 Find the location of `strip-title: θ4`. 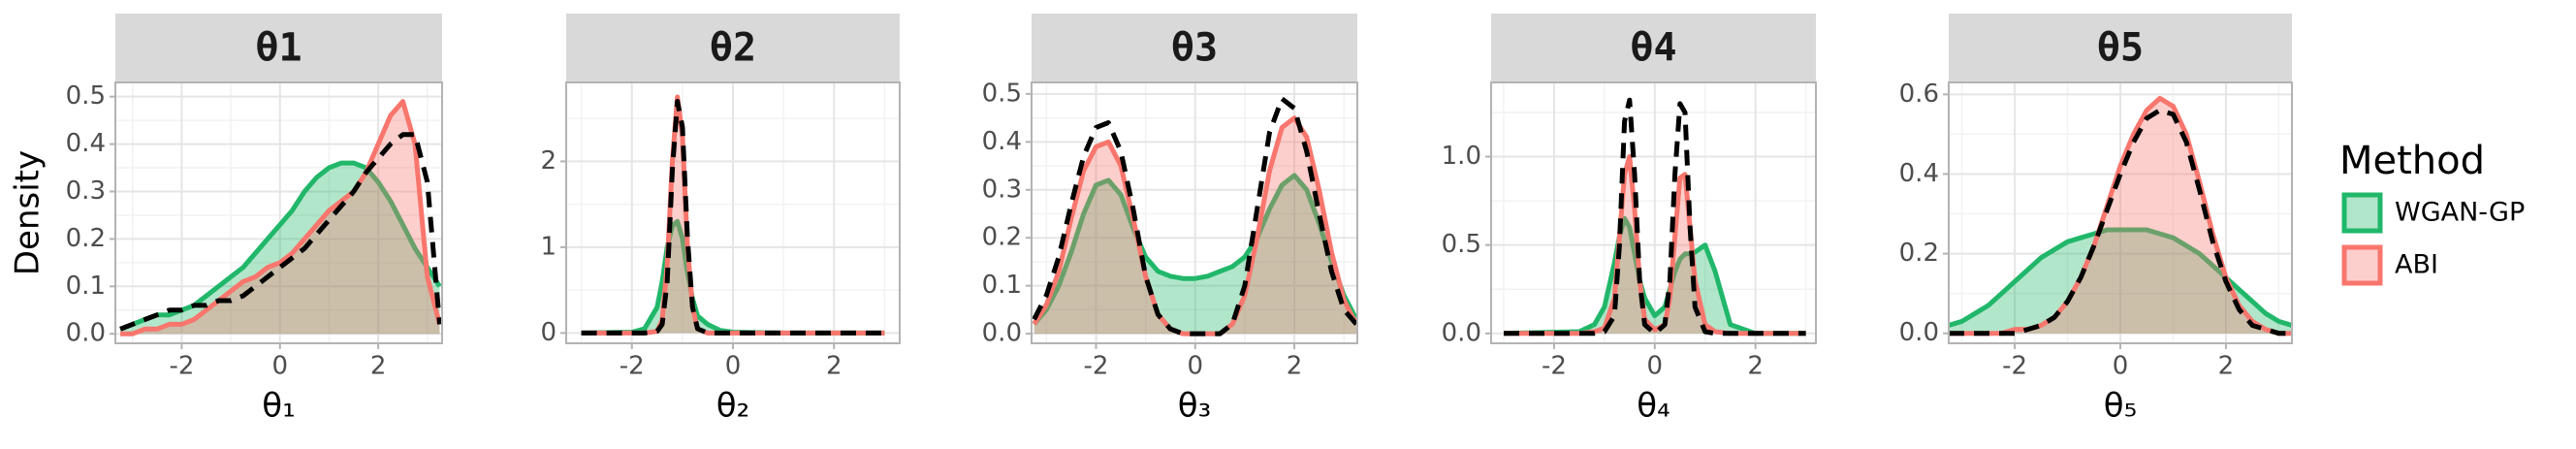

strip-title: θ4 is located at coordinates (1653, 48).